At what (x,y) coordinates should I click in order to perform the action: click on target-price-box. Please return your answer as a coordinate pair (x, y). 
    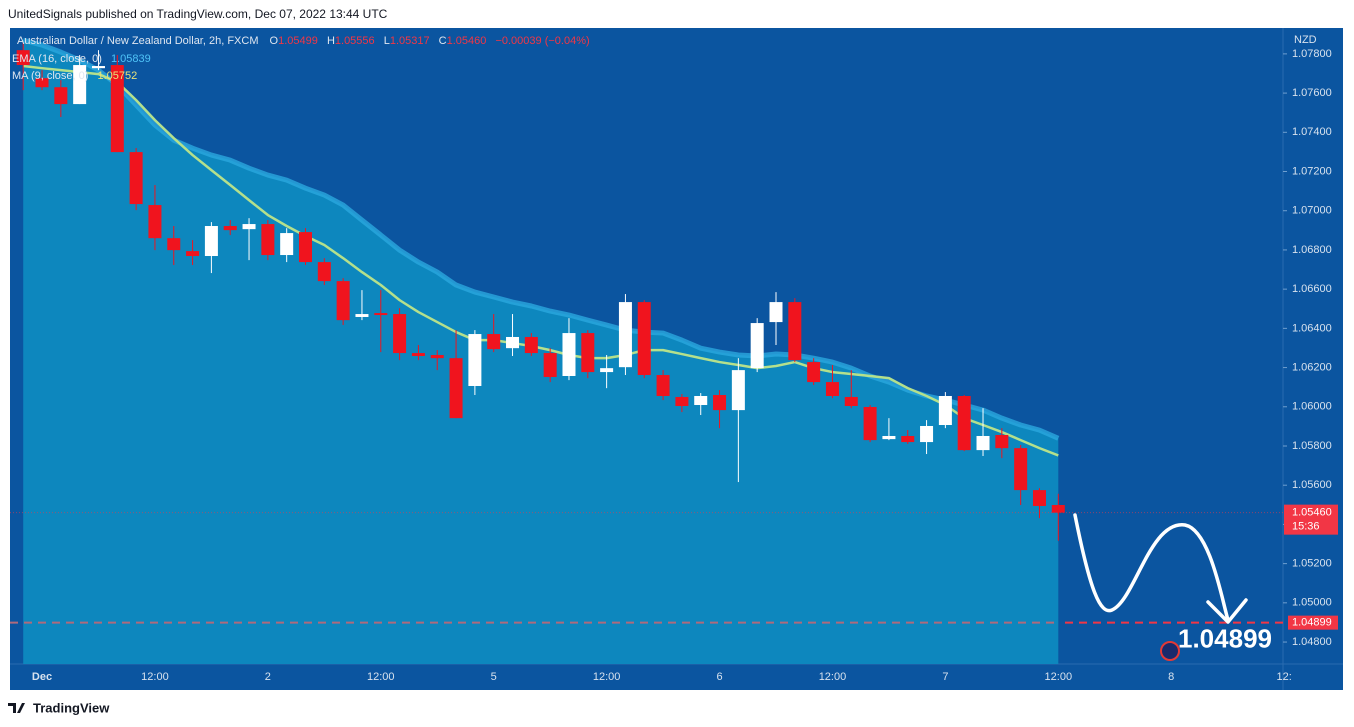
    Looking at the image, I should click on (1313, 622).